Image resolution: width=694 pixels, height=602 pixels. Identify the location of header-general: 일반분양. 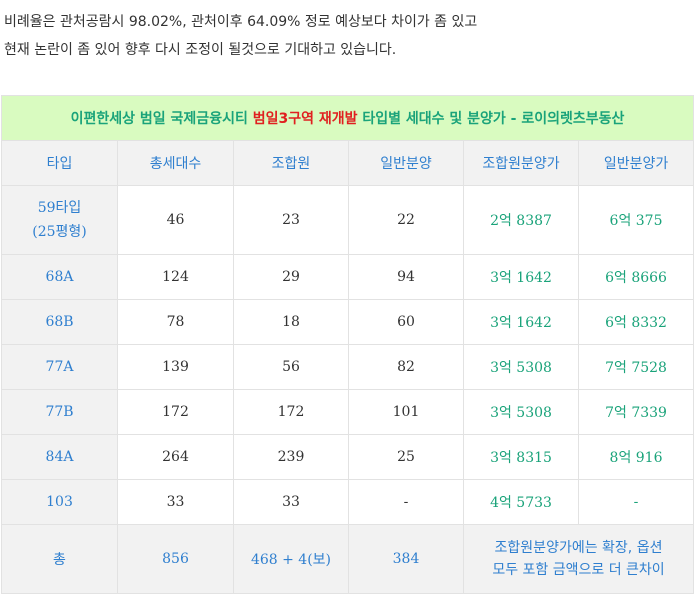
(406, 163).